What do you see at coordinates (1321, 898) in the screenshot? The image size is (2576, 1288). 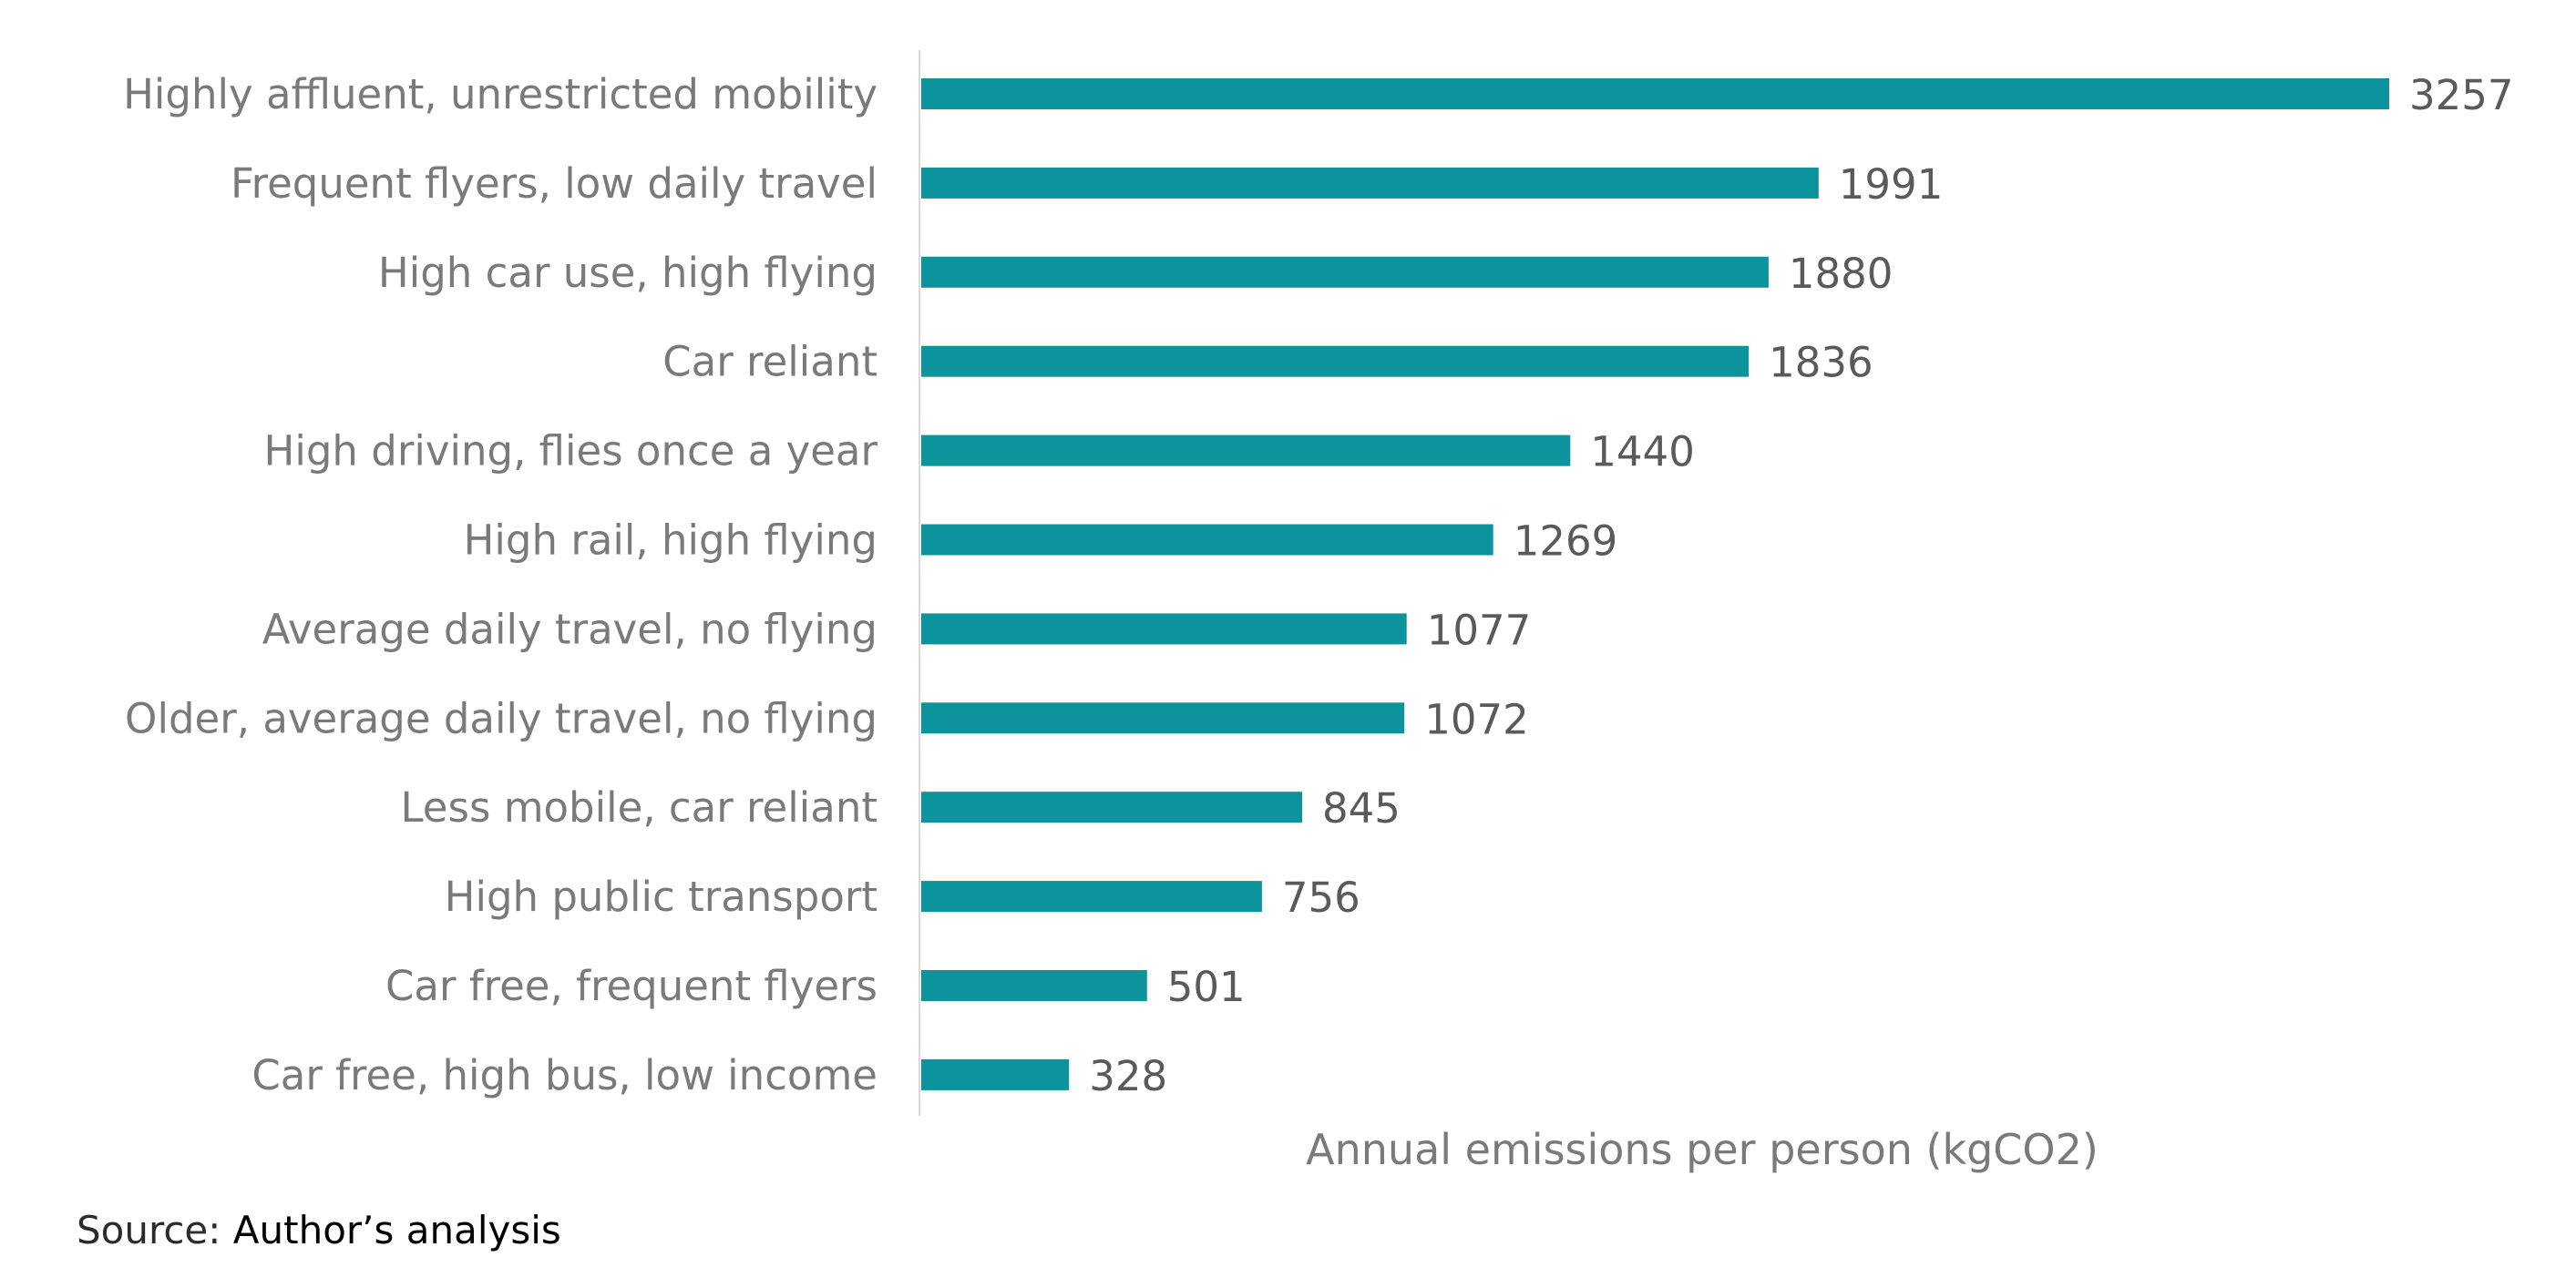 I see `value-label-10: 756` at bounding box center [1321, 898].